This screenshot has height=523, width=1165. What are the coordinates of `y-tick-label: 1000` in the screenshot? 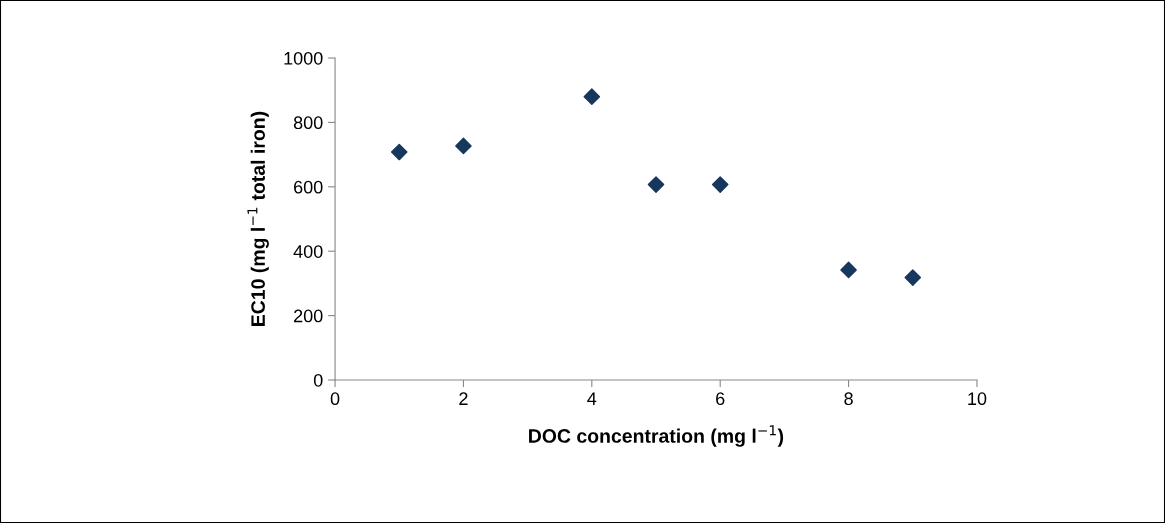 It's located at (303, 58).